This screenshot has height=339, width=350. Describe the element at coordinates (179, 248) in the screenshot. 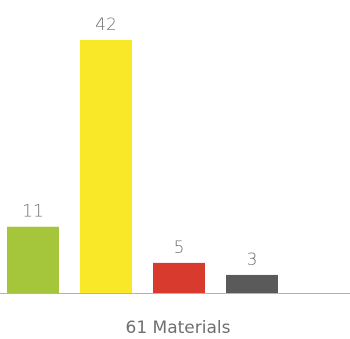

I see `bar-value-label-3: 5` at that location.